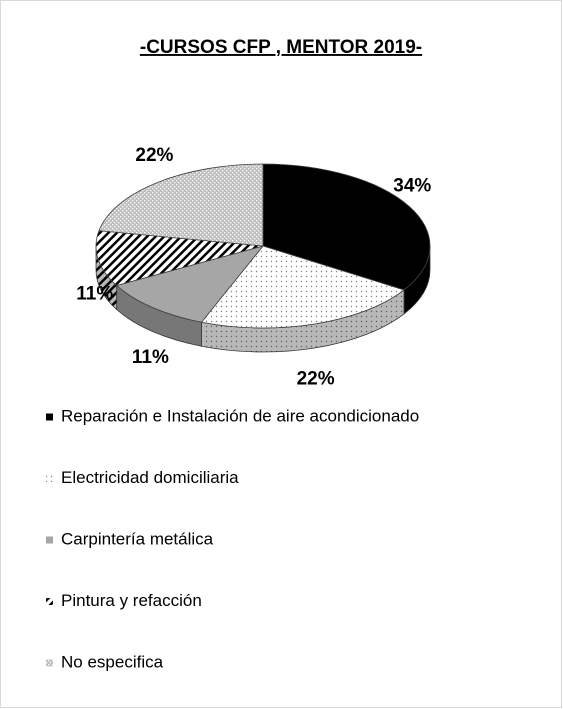 This screenshot has height=709, width=563. What do you see at coordinates (137, 538) in the screenshot?
I see `legend-label: Carpintería metálica` at bounding box center [137, 538].